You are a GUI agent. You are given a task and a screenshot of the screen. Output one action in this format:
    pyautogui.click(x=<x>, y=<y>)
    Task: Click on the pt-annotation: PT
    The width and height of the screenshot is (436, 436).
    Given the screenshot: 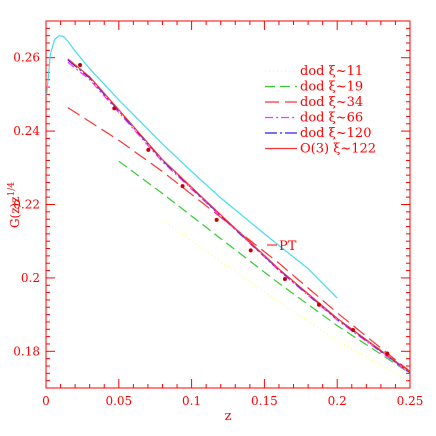 What is the action you would take?
    pyautogui.click(x=282, y=246)
    